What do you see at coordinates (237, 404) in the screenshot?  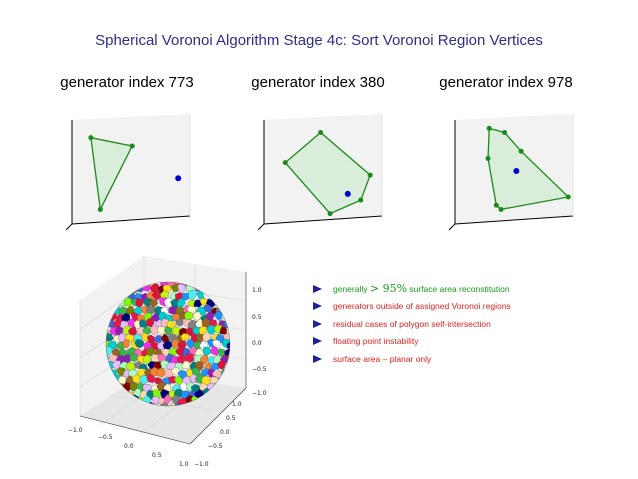 I see `y-tick: 1.0` at bounding box center [237, 404].